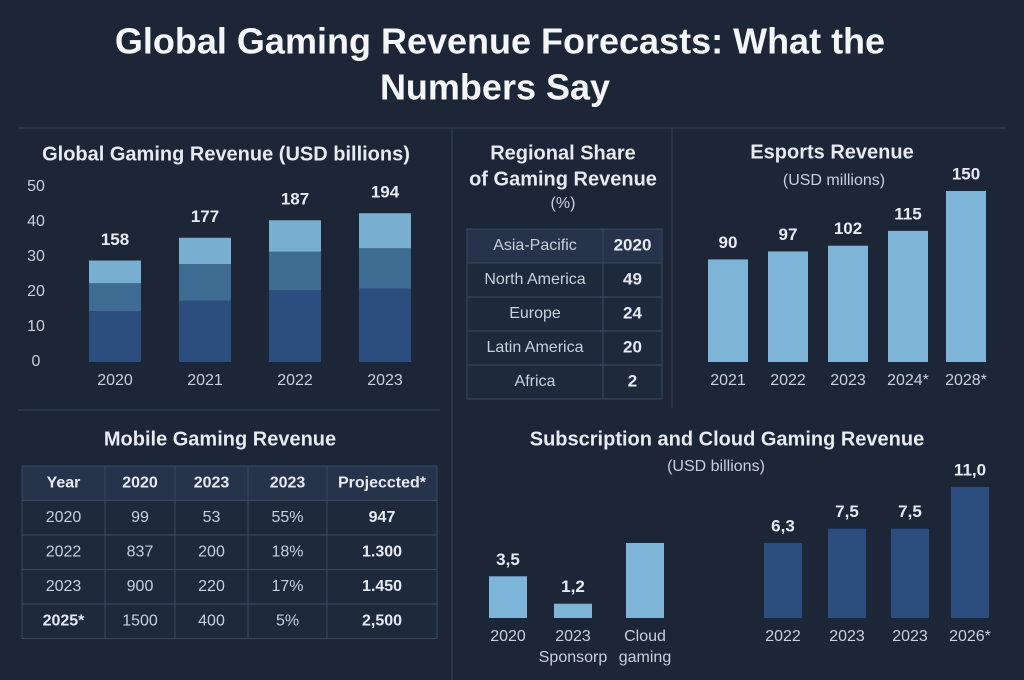  Describe the element at coordinates (382, 620) in the screenshot. I see `table-cell: 2,500` at that location.